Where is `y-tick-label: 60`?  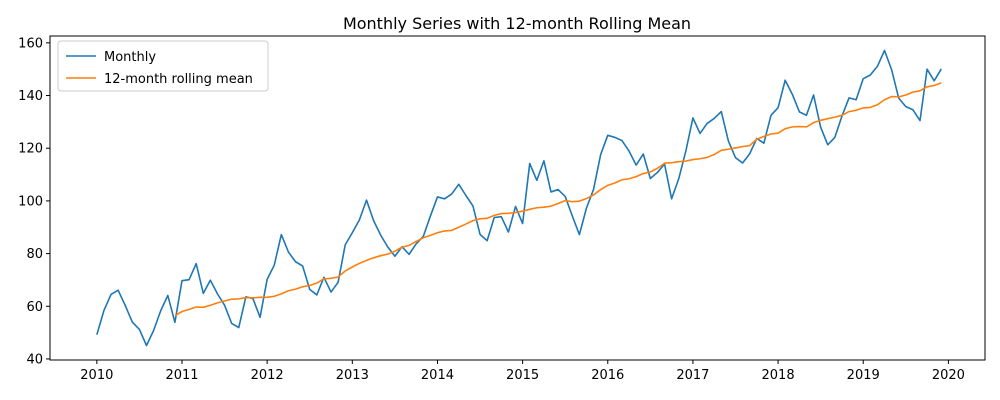
y-tick-label: 60 is located at coordinates (34, 307).